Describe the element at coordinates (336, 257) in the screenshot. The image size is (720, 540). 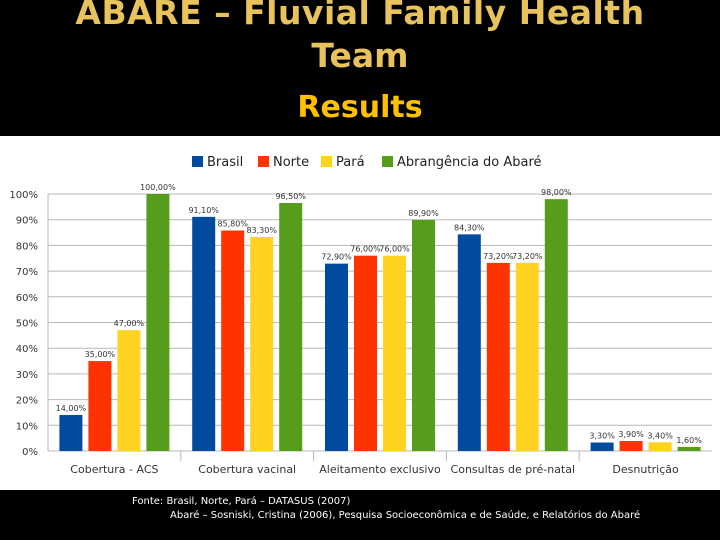
I see `bar-data-label: 72,90%` at that location.